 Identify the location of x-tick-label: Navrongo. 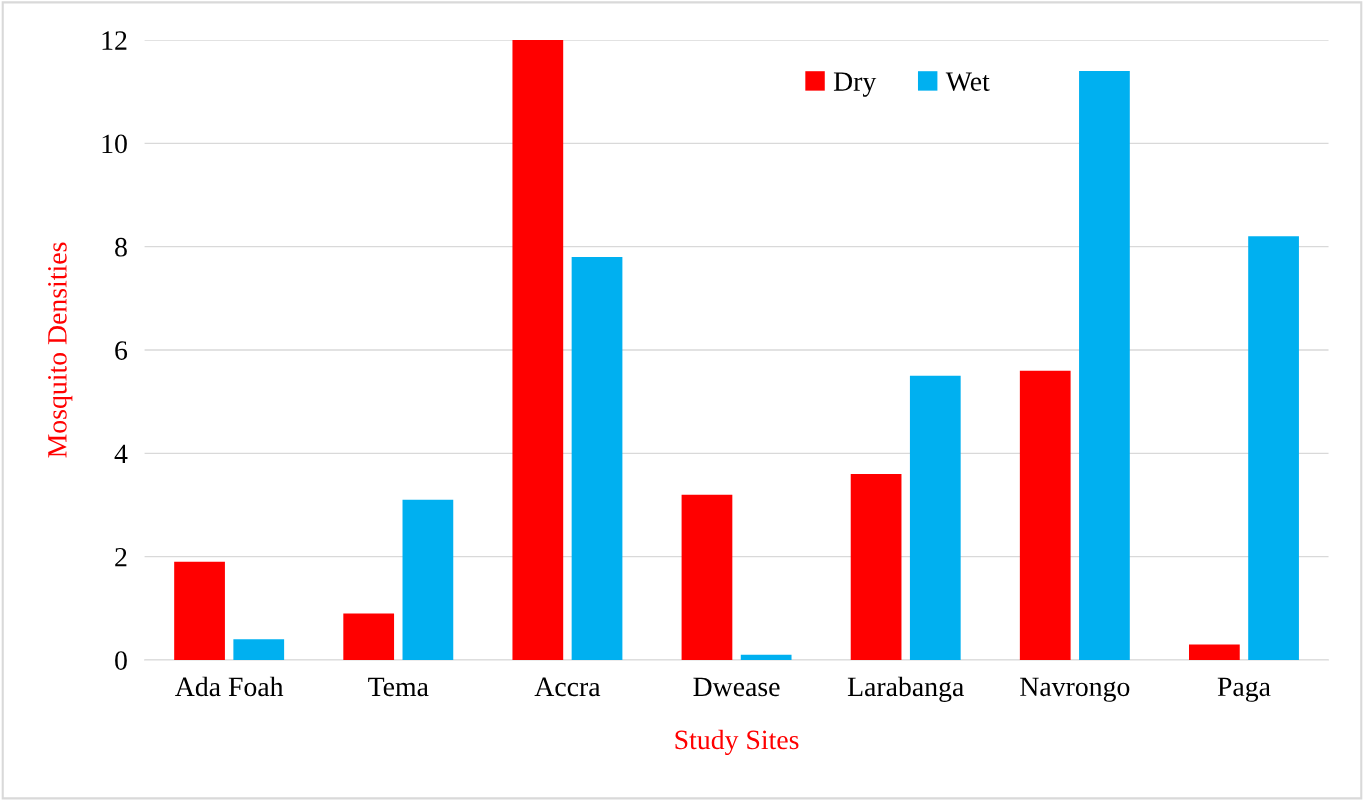
(1075, 689).